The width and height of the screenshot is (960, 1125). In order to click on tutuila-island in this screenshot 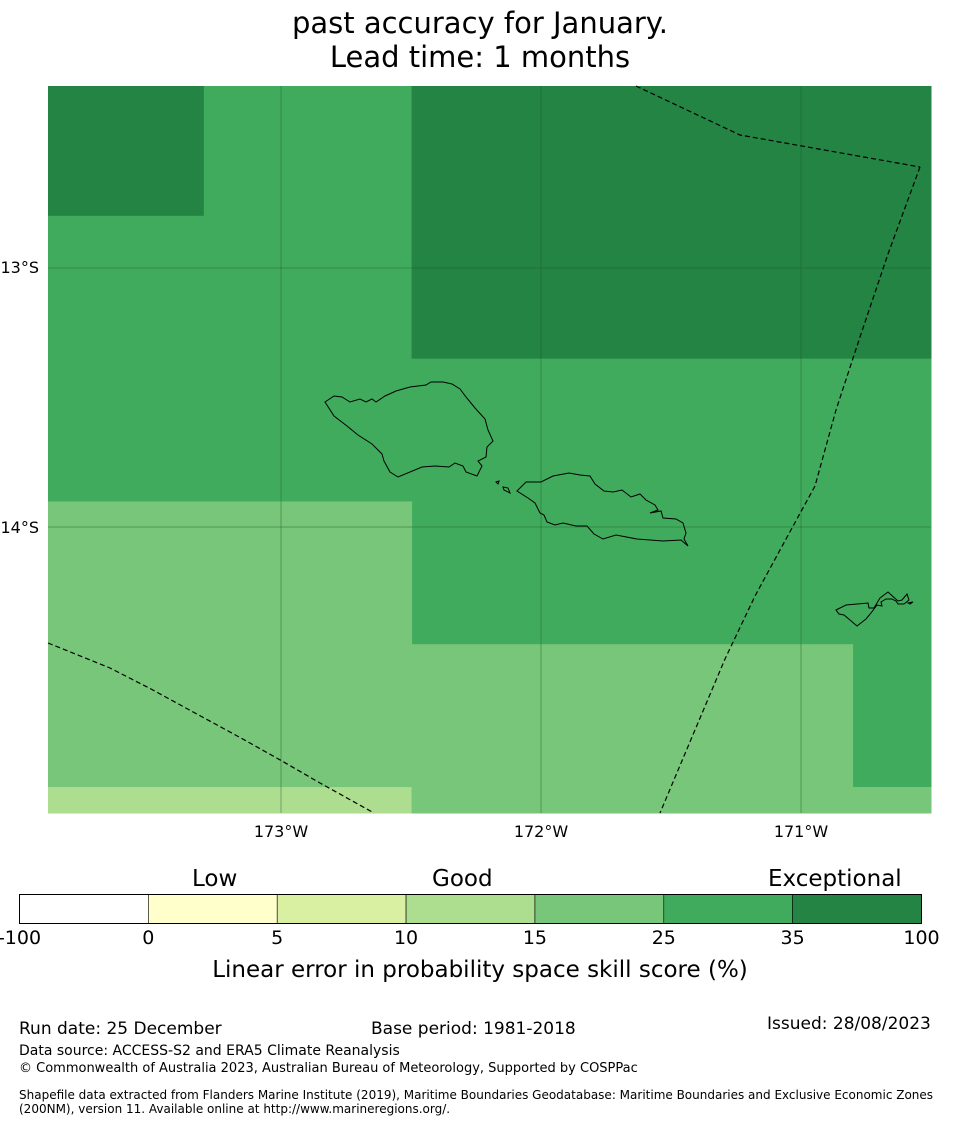, I will do `click(872, 609)`.